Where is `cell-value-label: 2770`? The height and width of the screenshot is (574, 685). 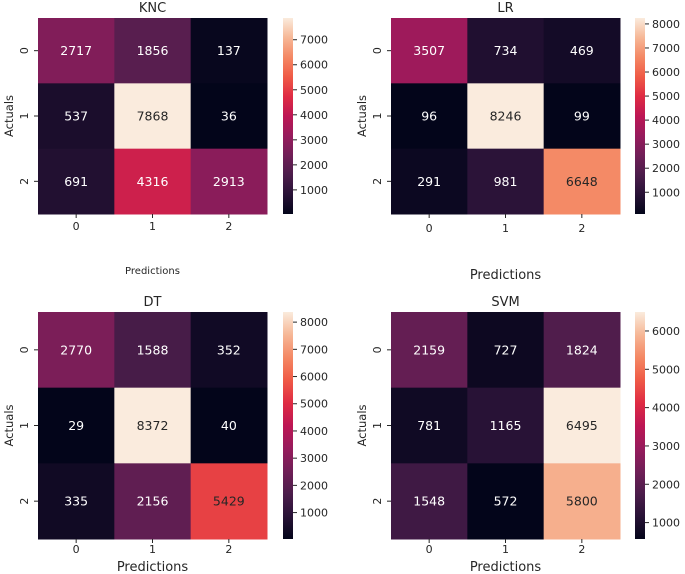
cell-value-label: 2770 is located at coordinates (76, 349).